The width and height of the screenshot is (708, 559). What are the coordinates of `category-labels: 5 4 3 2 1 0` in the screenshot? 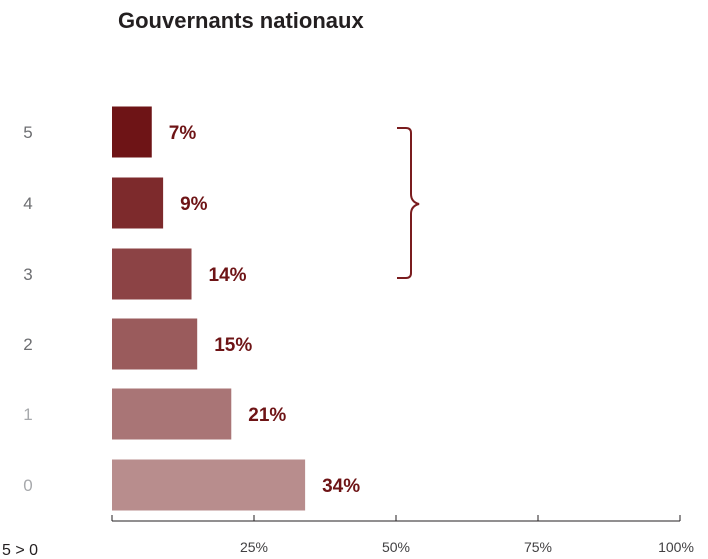 It's located at (27, 309).